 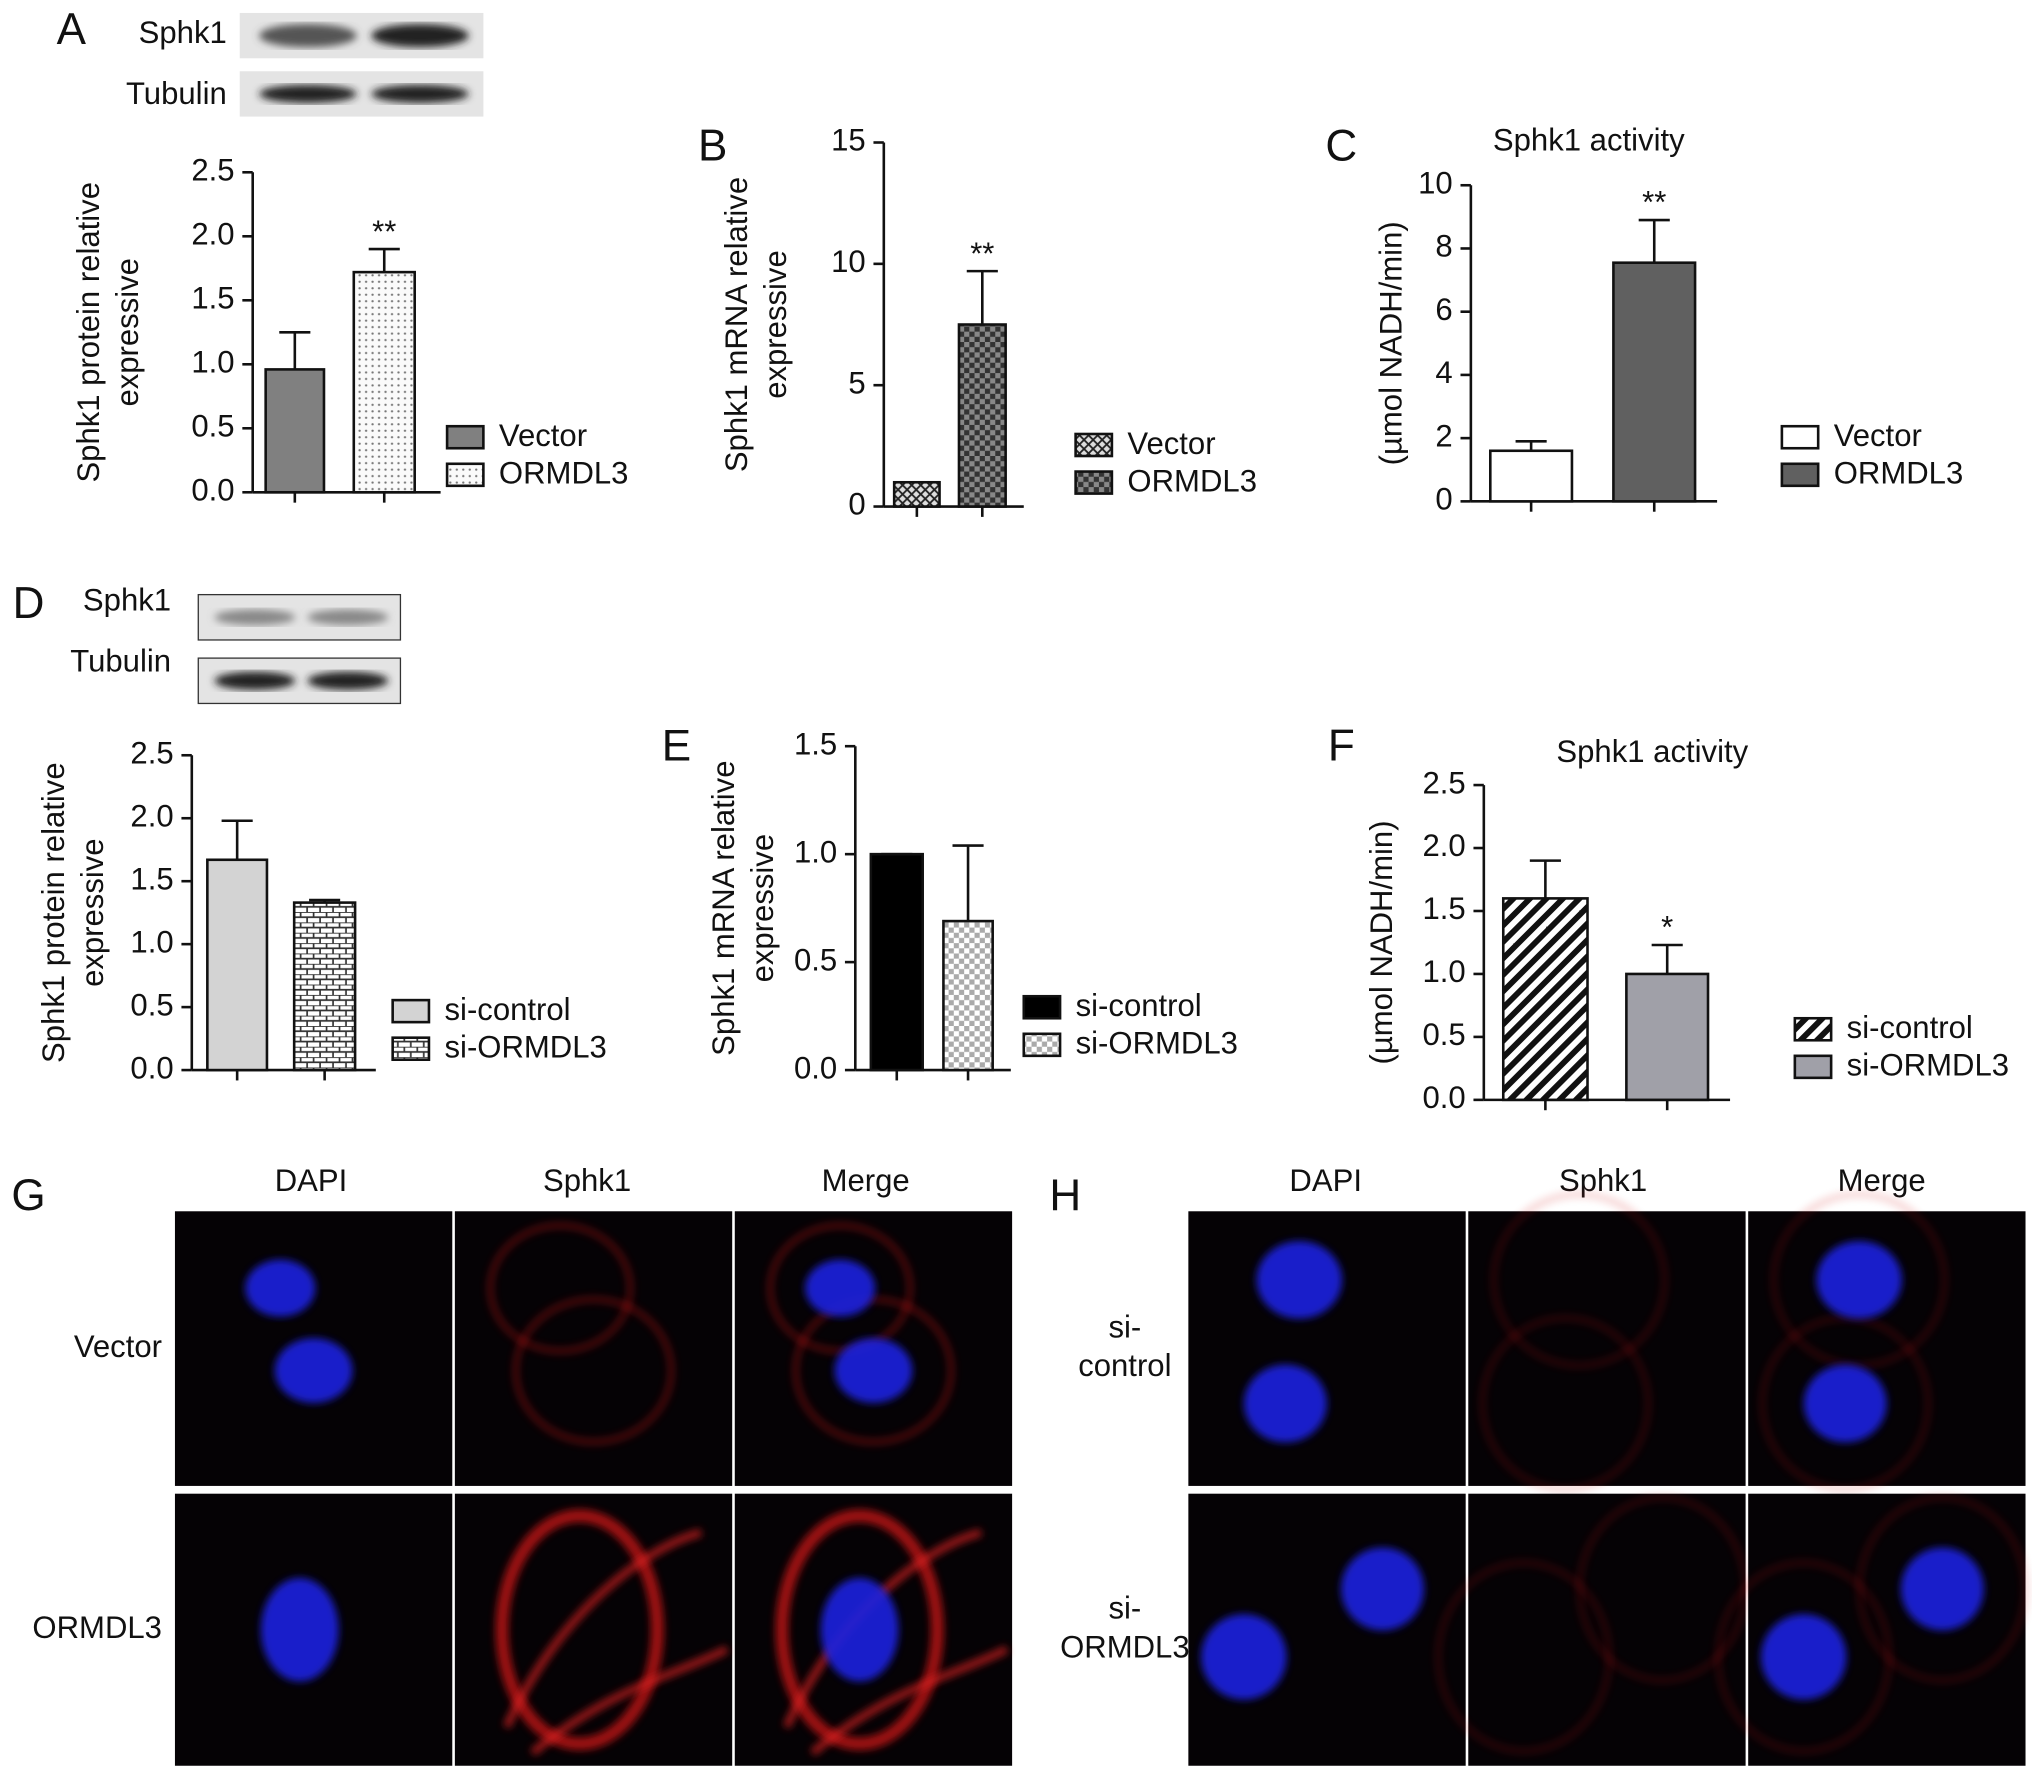 I want to click on row-label: Vector, so click(x=118, y=1346).